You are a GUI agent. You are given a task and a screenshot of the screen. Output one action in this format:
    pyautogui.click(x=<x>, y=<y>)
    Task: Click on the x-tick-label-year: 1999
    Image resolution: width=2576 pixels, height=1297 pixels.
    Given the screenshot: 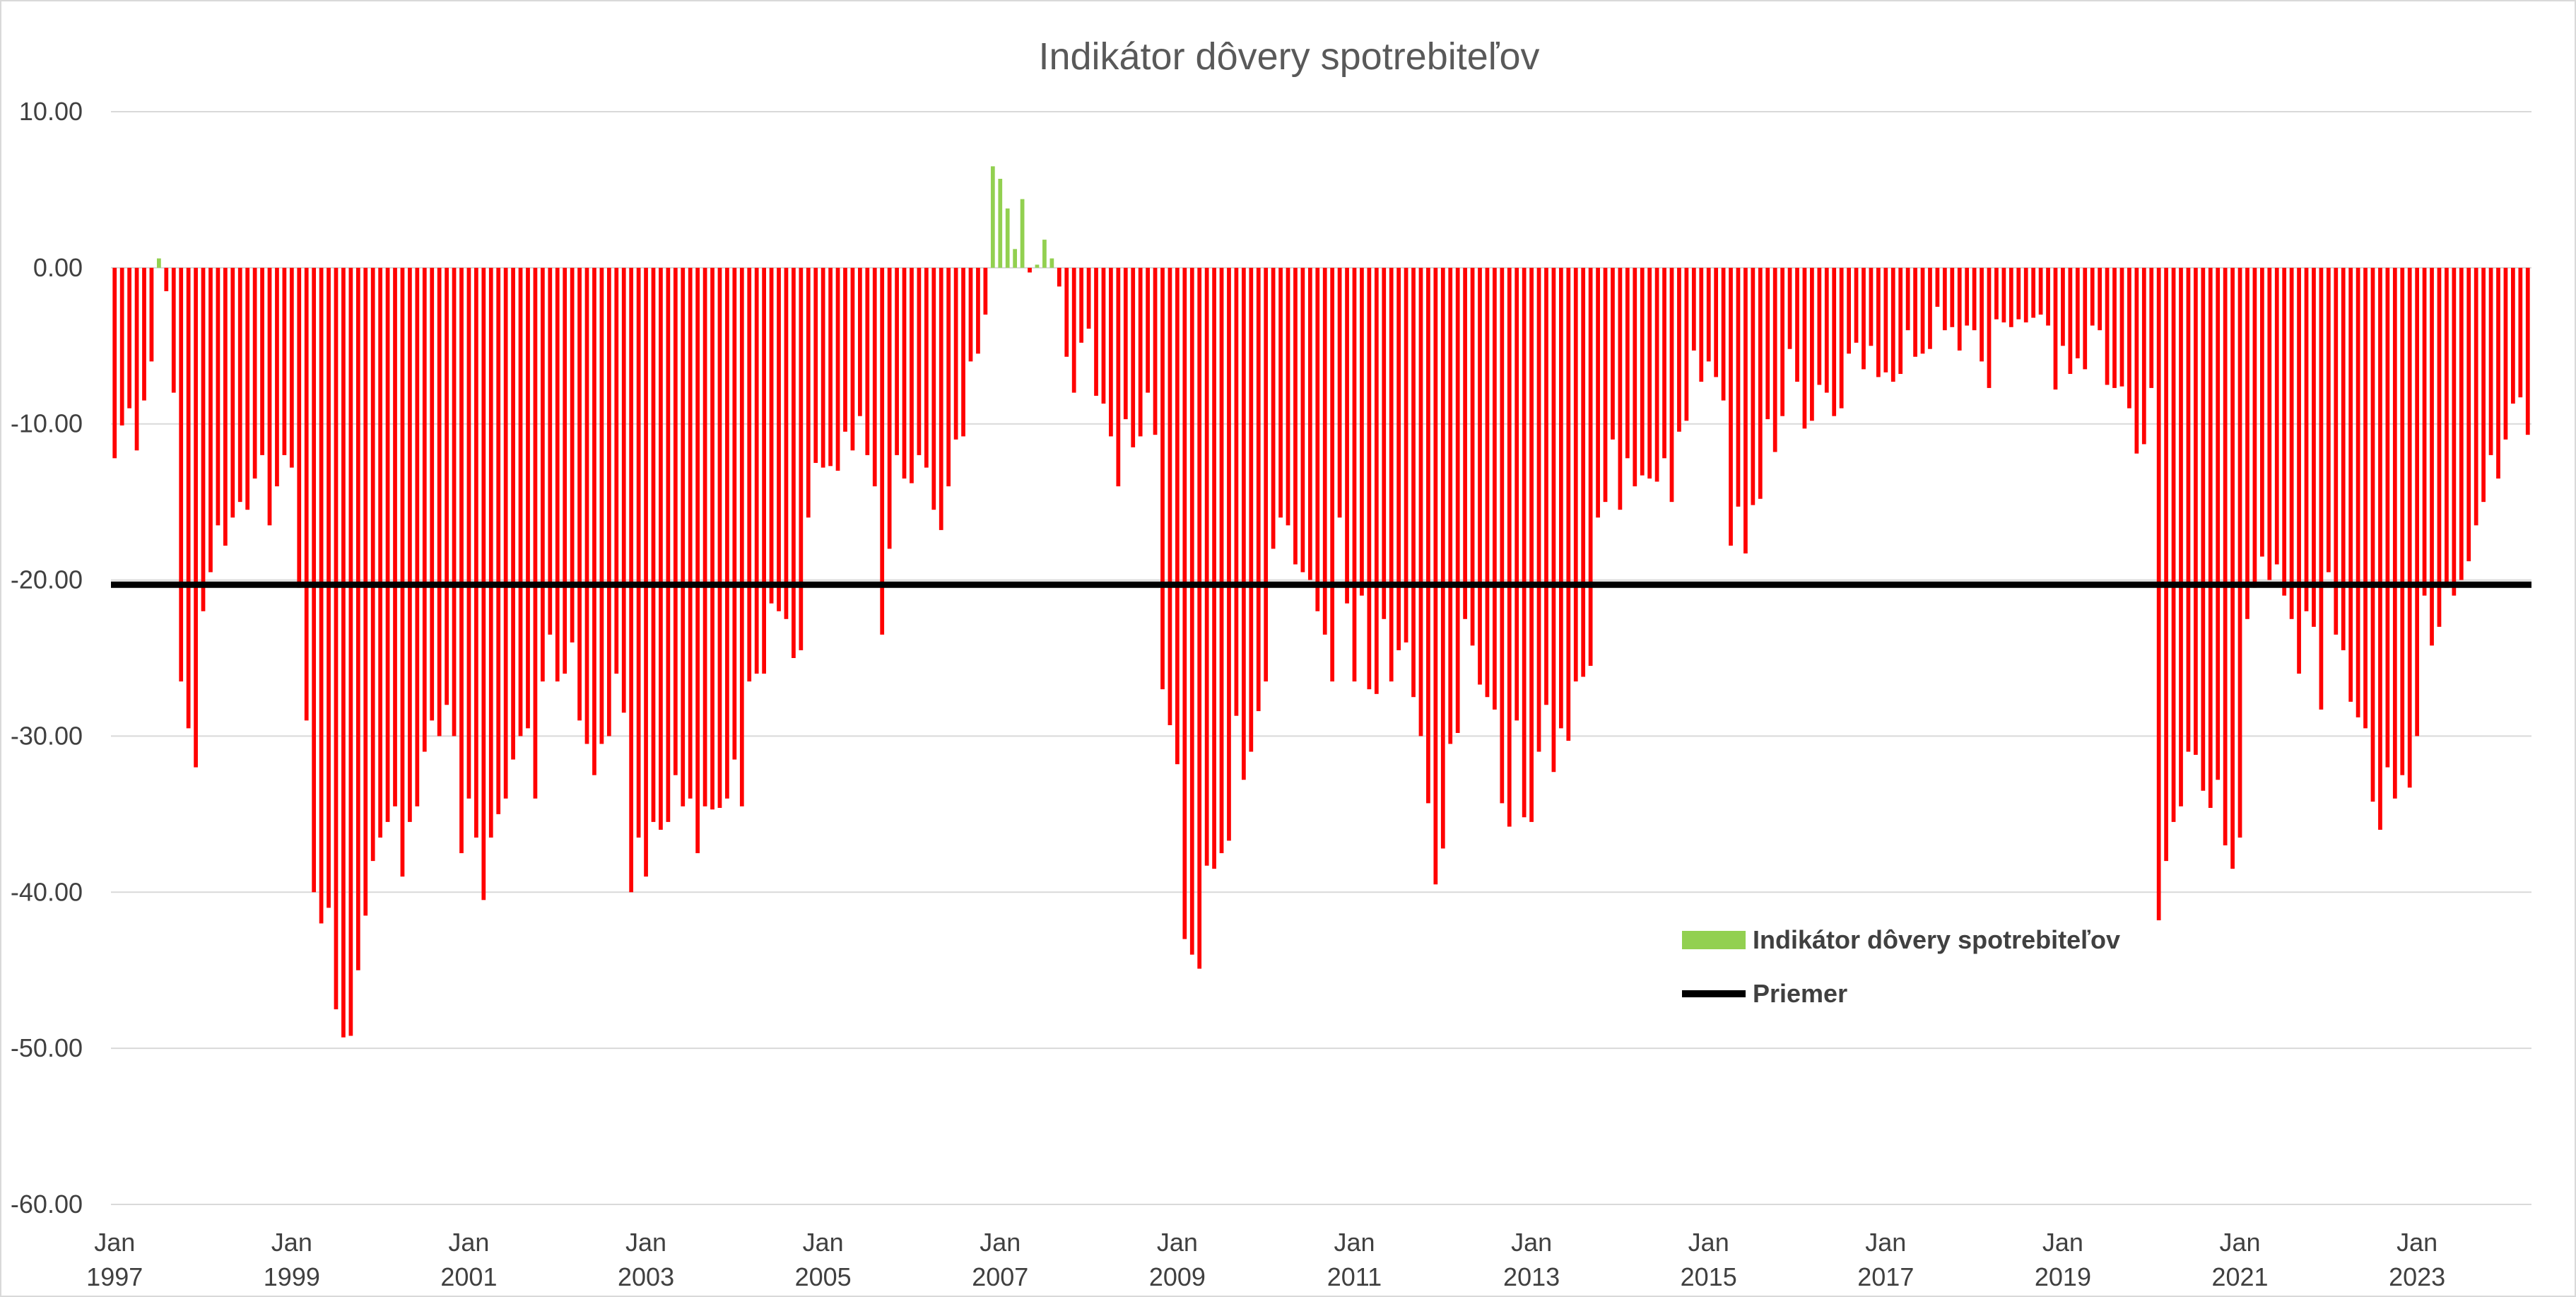 What is the action you would take?
    pyautogui.click(x=292, y=1276)
    